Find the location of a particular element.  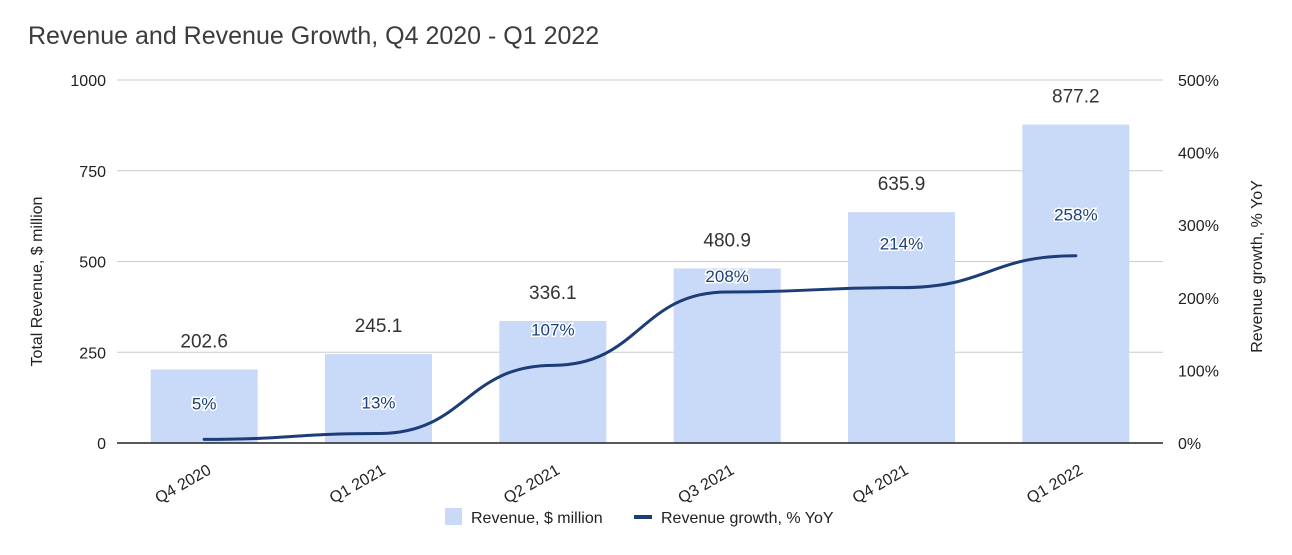

x-tick-label: Q2 2021 is located at coordinates (532, 484).